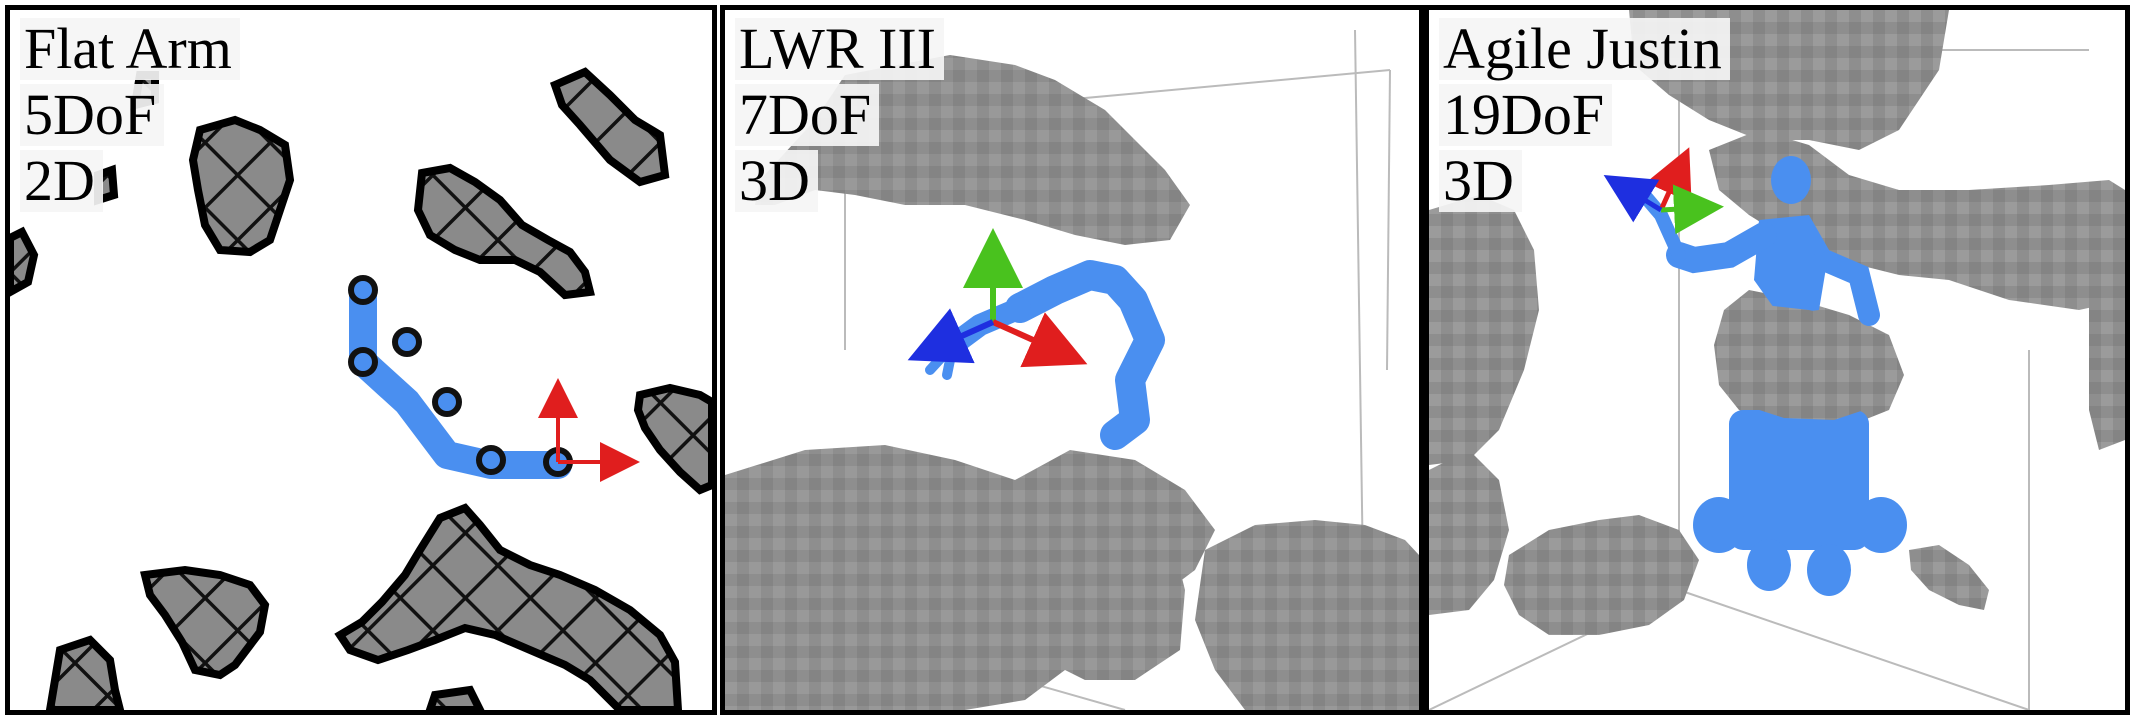 Image resolution: width=2133 pixels, height=727 pixels. What do you see at coordinates (1584, 49) in the screenshot?
I see `robot-name: Agile Justin` at bounding box center [1584, 49].